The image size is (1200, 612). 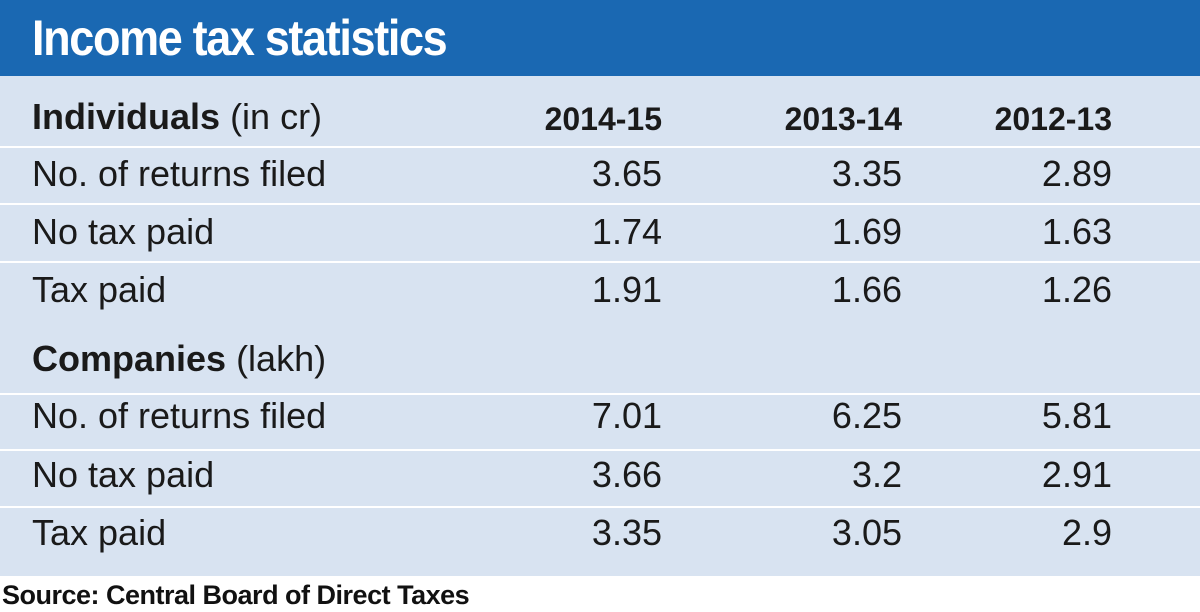 I want to click on section-unit: (lakh), so click(x=281, y=358).